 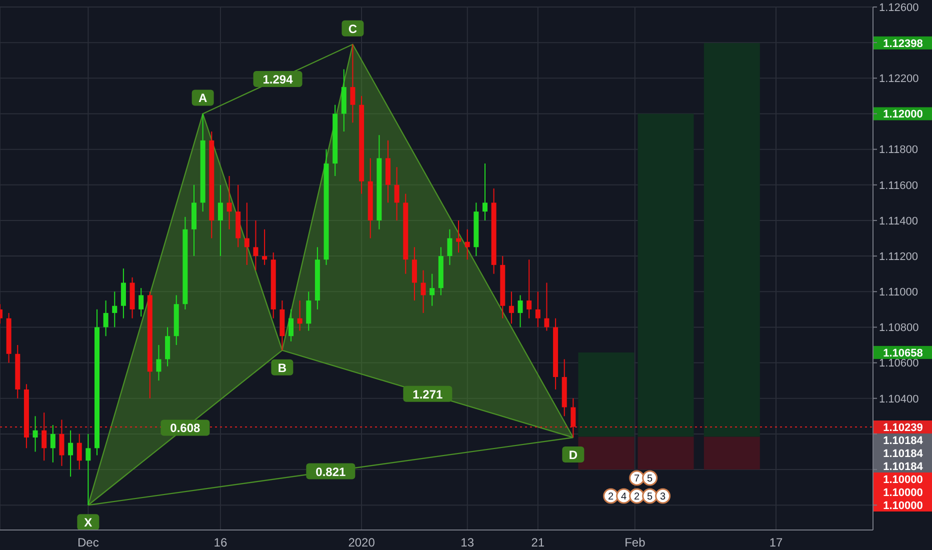 I want to click on y-tick-label: 1.12200, so click(x=899, y=79).